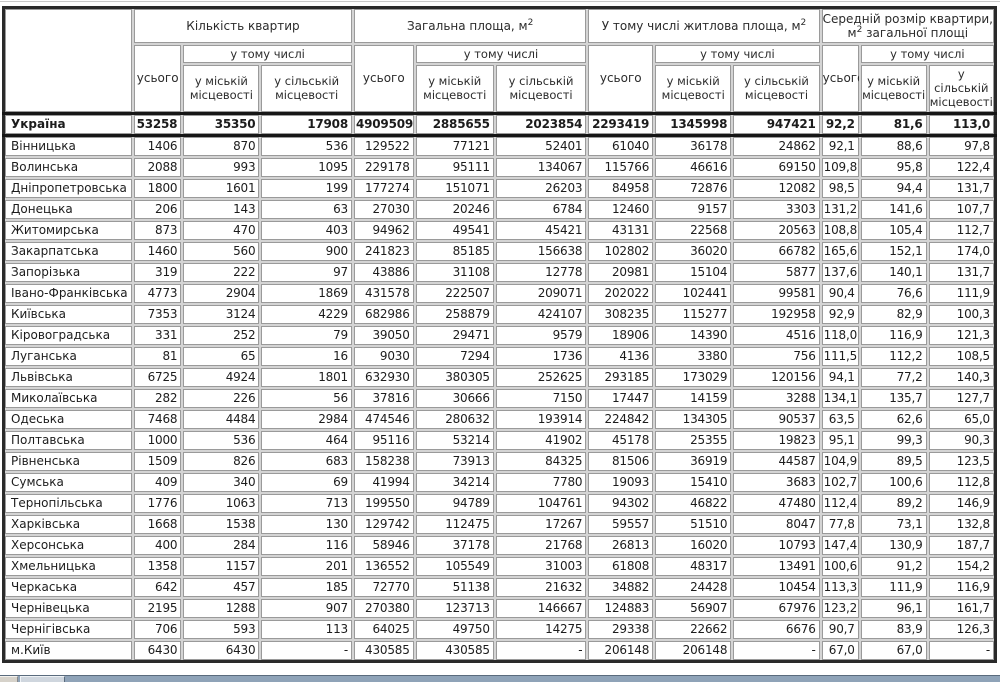 The width and height of the screenshot is (1000, 682). What do you see at coordinates (541, 88) in the screenshot?
I see `subheader-rural-2: у сільській місцевості` at bounding box center [541, 88].